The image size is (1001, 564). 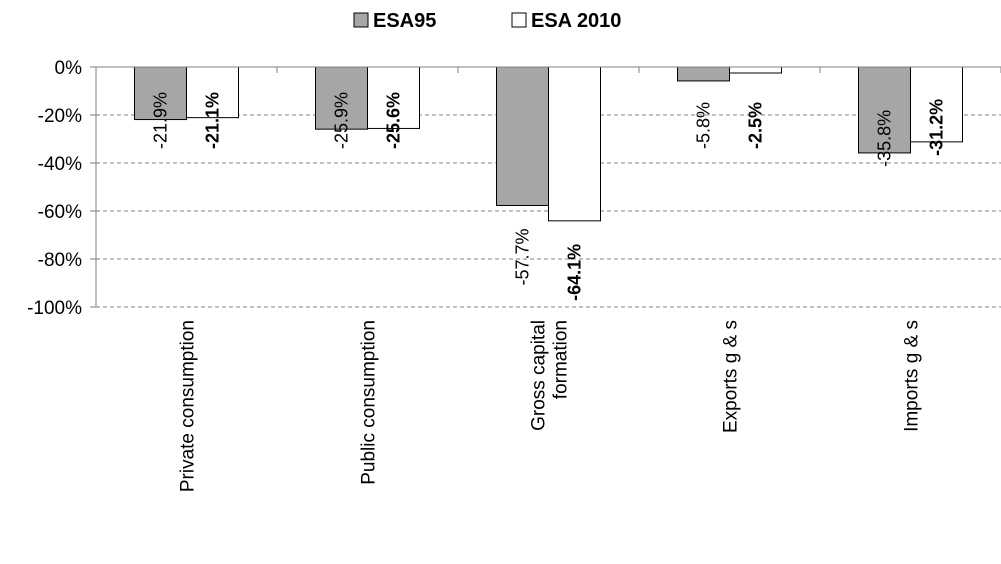 What do you see at coordinates (54, 308) in the screenshot?
I see `y-tick-label: -100%` at bounding box center [54, 308].